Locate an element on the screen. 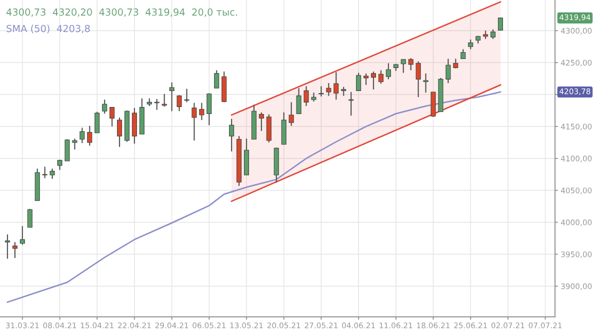 The image size is (600, 329). text: SMA (50) 4203,8 is located at coordinates (48, 29).